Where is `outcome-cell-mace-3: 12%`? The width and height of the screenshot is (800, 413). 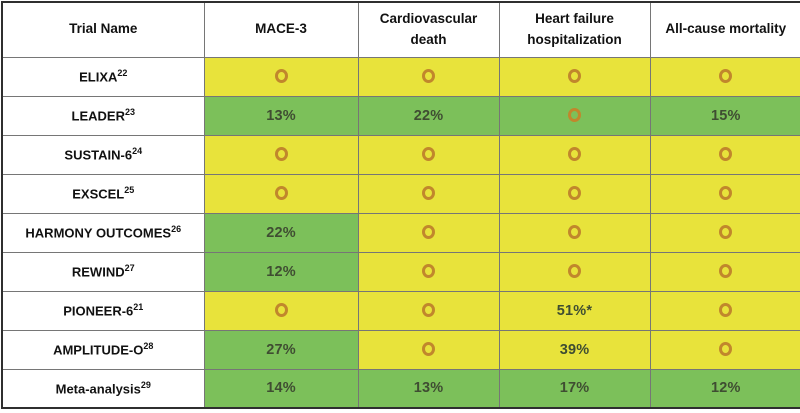
outcome-cell-mace-3: 12% is located at coordinates (281, 271).